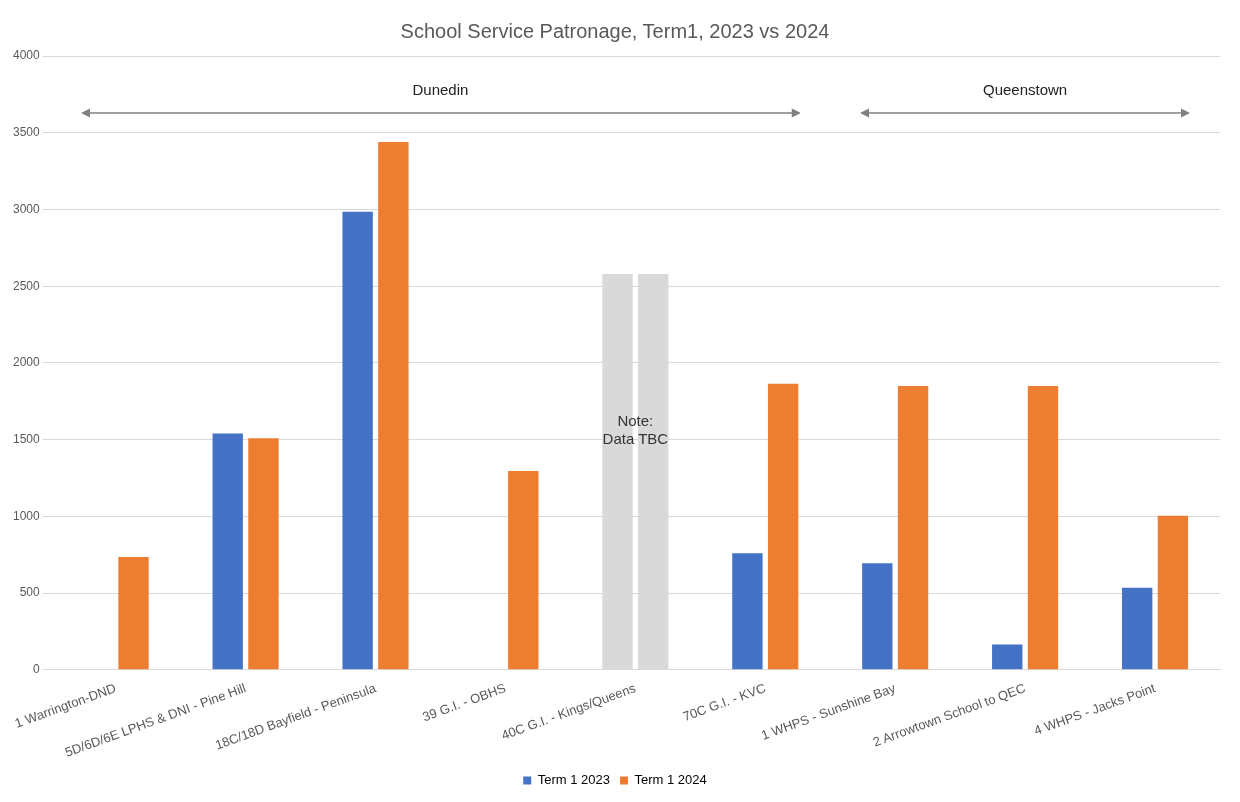 The image size is (1240, 802). What do you see at coordinates (37, 669) in the screenshot?
I see `y-tick-label: 0` at bounding box center [37, 669].